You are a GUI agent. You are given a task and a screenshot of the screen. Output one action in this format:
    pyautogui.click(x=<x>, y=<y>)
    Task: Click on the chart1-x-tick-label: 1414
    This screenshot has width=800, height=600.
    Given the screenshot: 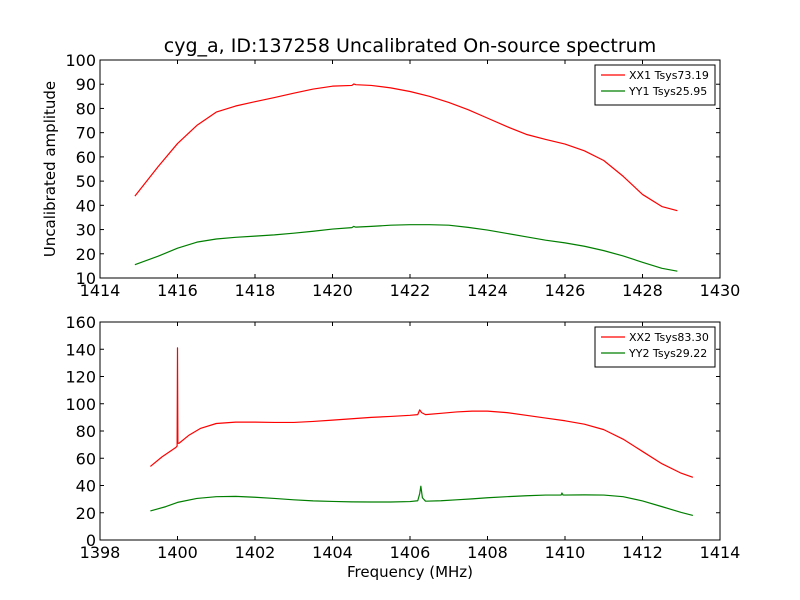 What is the action you would take?
    pyautogui.click(x=100, y=290)
    